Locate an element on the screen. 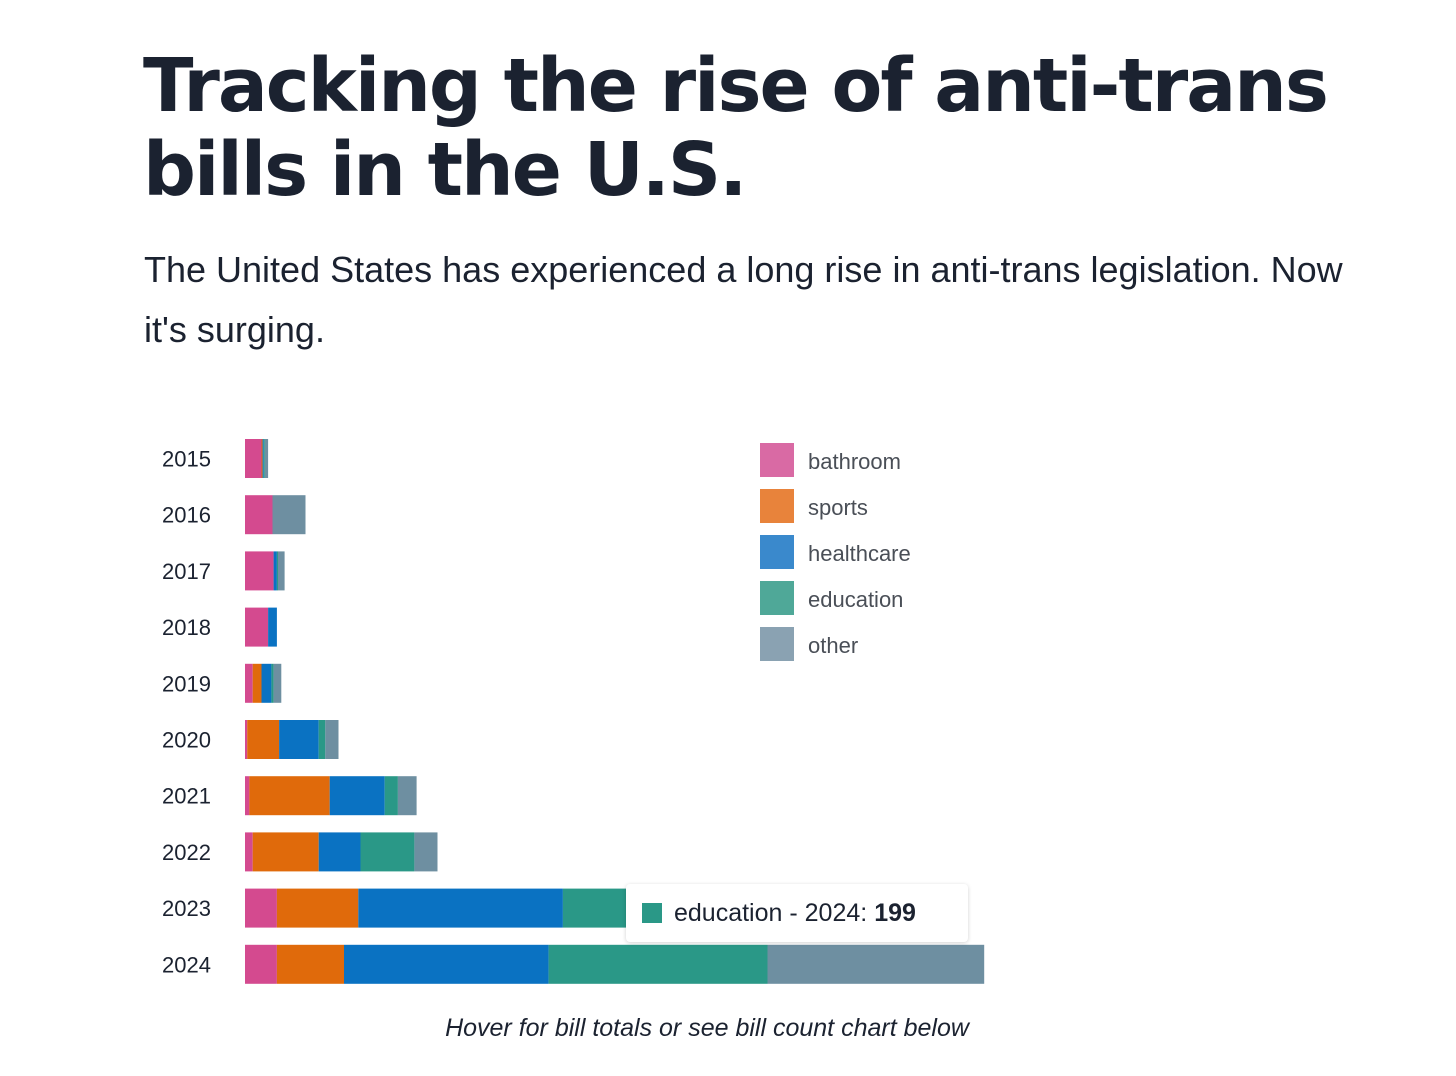 Image resolution: width=1456 pixels, height=1076 pixels. tooltip-category: 2024 is located at coordinates (832, 912).